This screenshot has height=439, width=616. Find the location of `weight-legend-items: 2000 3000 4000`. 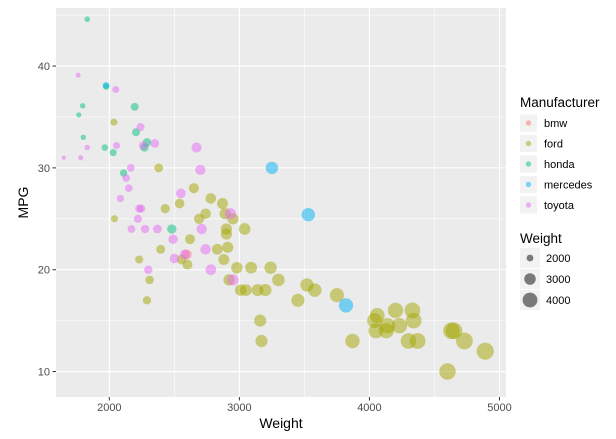

weight-legend-items: 2000 3000 4000 is located at coordinates (545, 279).